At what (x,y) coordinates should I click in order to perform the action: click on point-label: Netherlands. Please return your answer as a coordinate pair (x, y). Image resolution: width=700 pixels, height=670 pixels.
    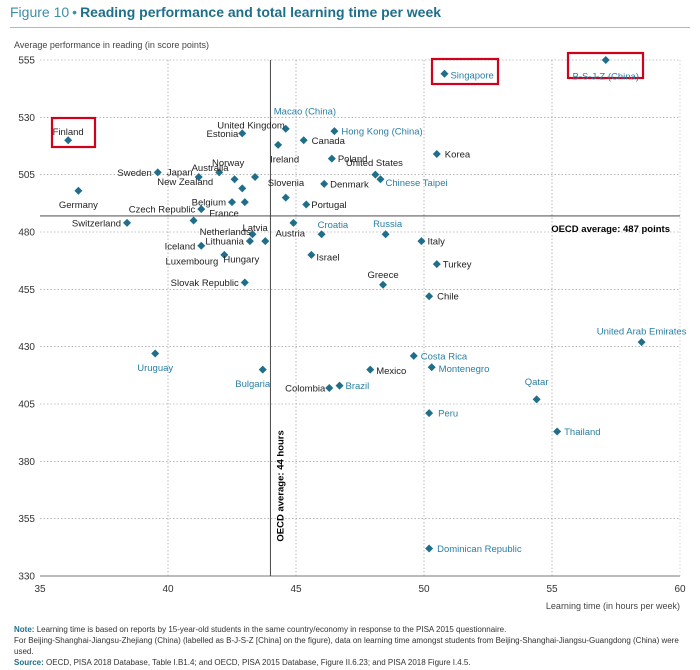
    Looking at the image, I should click on (225, 232).